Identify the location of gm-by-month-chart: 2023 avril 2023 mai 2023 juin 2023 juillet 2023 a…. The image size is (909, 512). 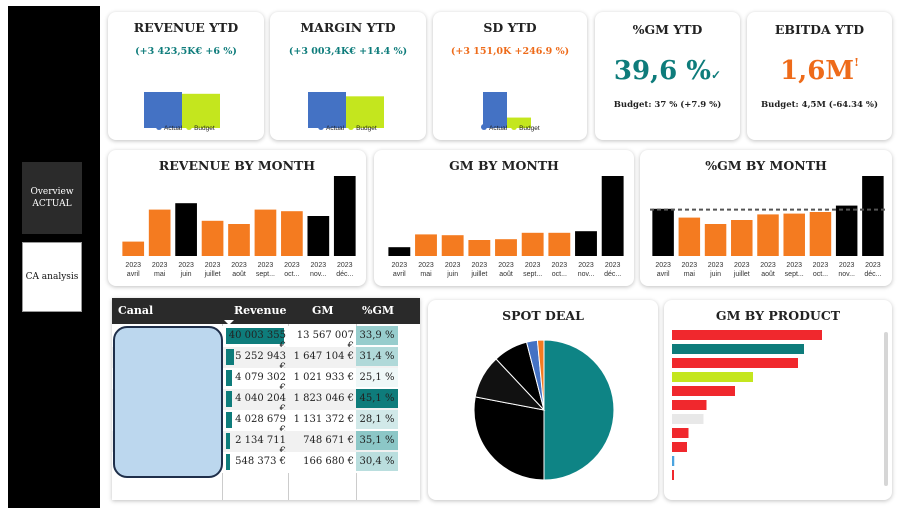
(506, 227).